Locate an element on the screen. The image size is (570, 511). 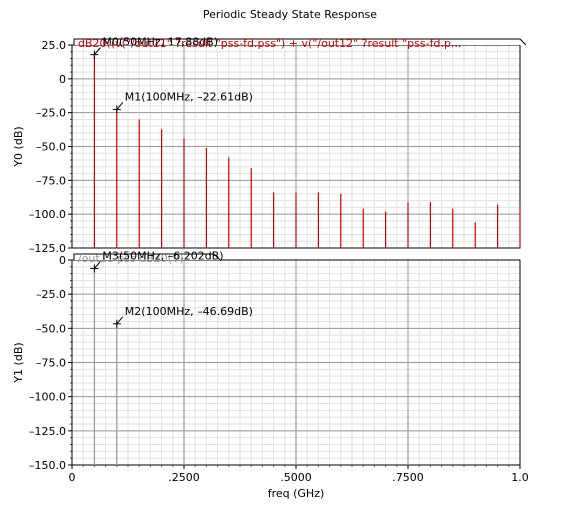
x-tick-label: .2500 is located at coordinates (184, 477).